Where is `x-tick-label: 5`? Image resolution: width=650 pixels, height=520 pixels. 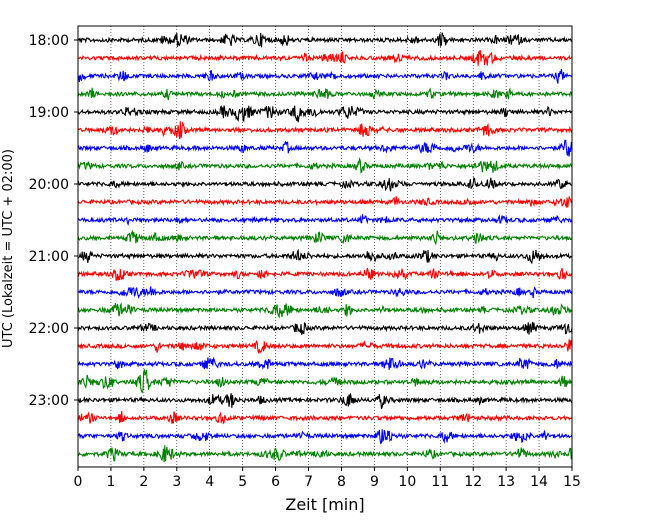
x-tick-label: 5 is located at coordinates (242, 482).